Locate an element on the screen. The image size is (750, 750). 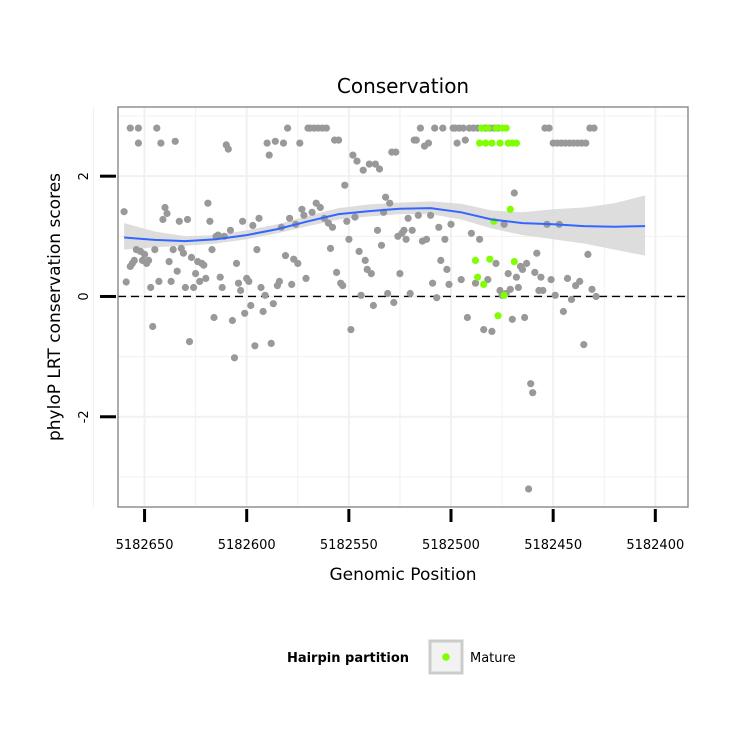
smooth-line is located at coordinates (385, 225).